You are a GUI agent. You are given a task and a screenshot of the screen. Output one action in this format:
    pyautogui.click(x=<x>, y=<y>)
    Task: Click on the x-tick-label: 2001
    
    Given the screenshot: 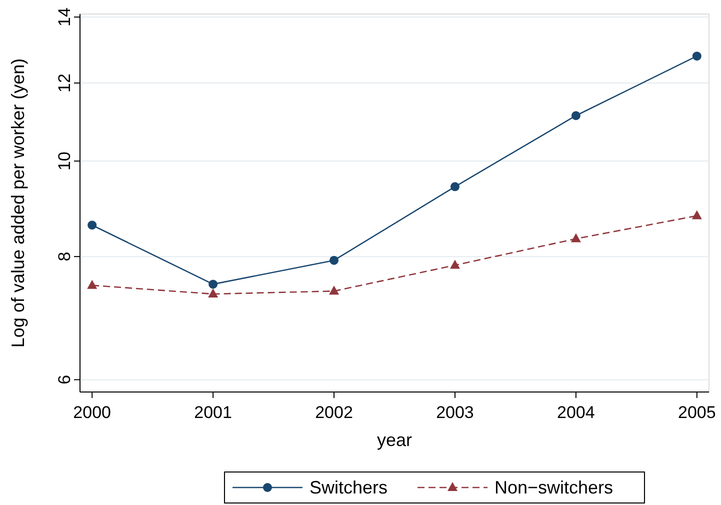 What is the action you would take?
    pyautogui.click(x=213, y=412)
    